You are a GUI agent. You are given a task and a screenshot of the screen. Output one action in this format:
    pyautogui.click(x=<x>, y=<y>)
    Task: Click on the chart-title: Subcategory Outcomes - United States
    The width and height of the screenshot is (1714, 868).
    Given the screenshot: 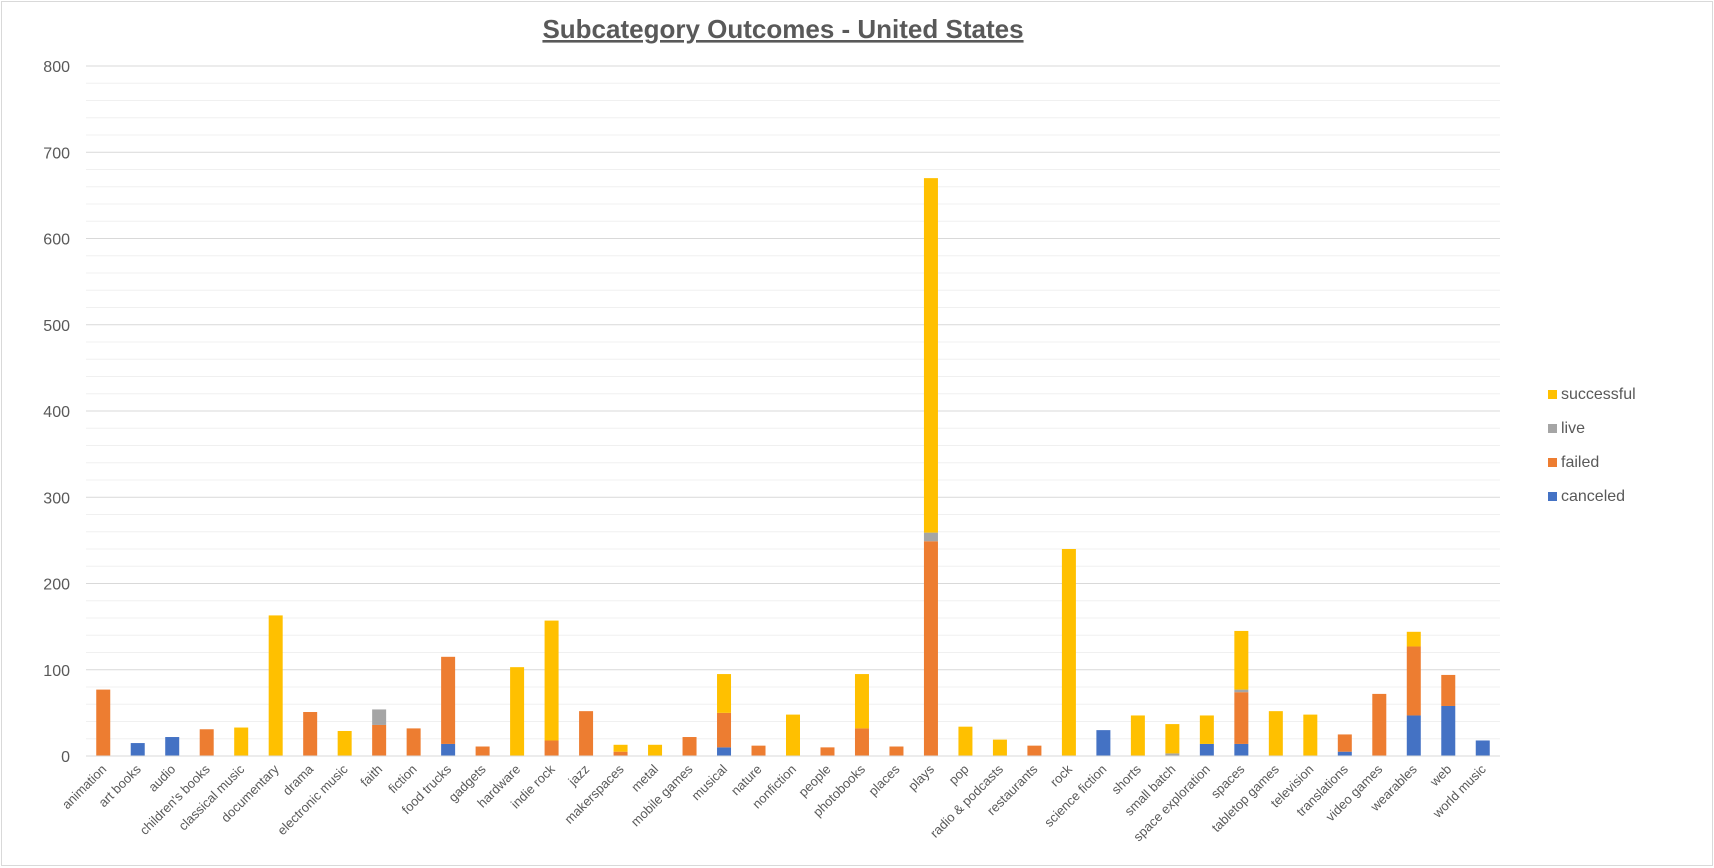 What is the action you would take?
    pyautogui.click(x=782, y=29)
    